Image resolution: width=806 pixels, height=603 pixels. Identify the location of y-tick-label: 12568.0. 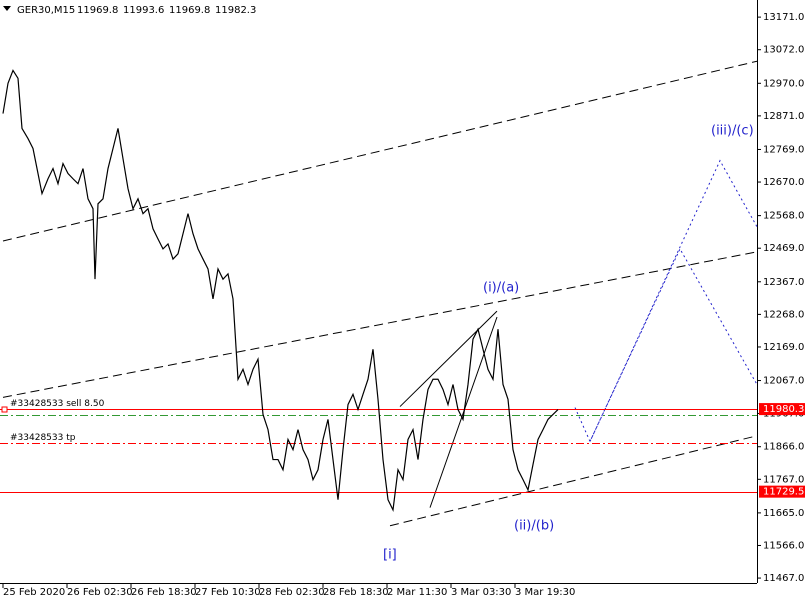
(783, 216).